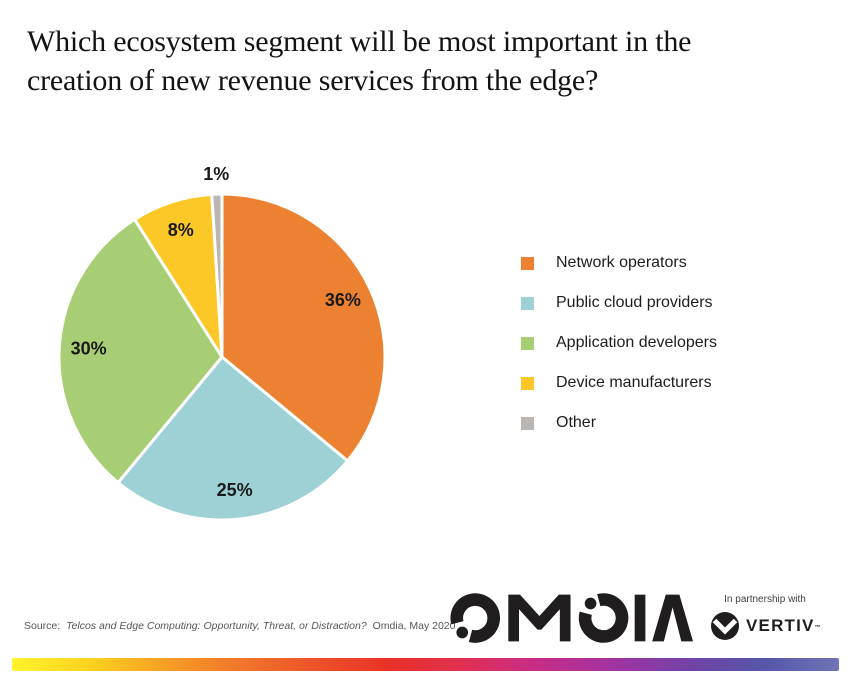 The width and height of the screenshot is (851, 691). Describe the element at coordinates (527, 423) in the screenshot. I see `legend-swatch-other` at that location.